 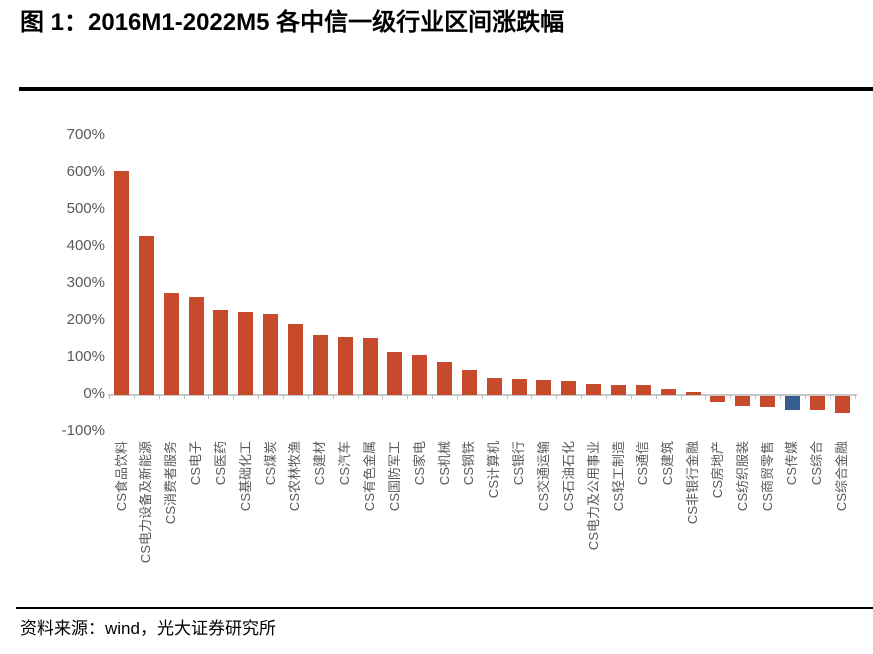 I want to click on x-tick-label: CS农林牧渔, so click(x=295, y=476).